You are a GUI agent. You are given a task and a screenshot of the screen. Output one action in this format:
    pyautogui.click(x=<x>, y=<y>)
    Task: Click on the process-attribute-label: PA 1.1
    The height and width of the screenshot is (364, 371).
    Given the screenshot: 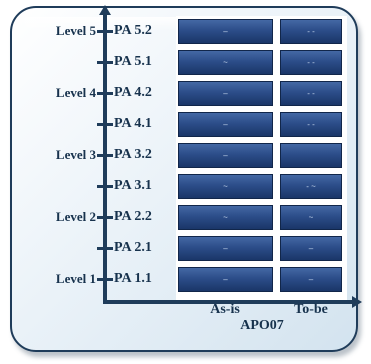 What is the action you would take?
    pyautogui.click(x=133, y=278)
    